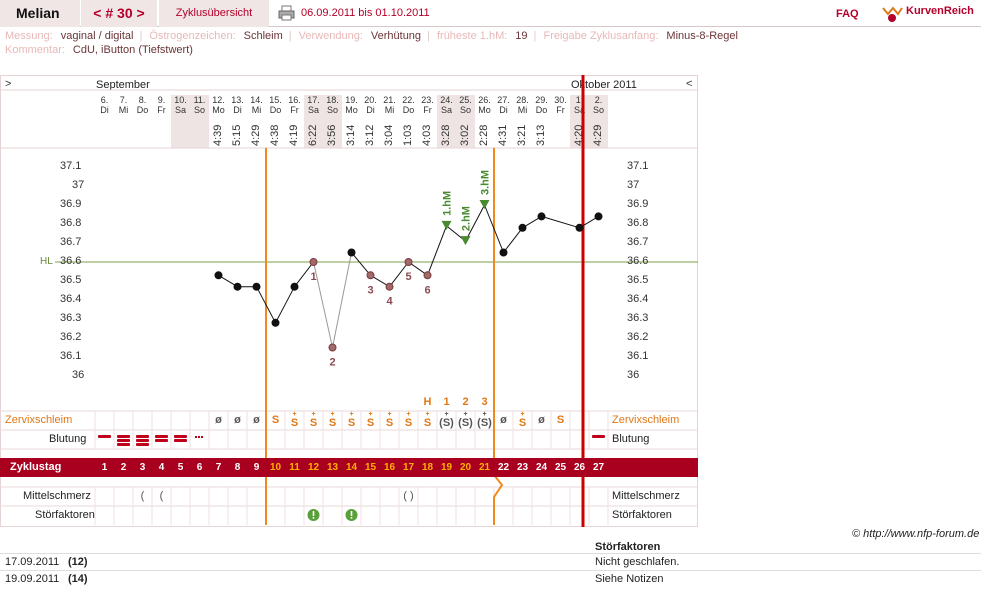 The width and height of the screenshot is (981, 605). What do you see at coordinates (847, 14) in the screenshot?
I see `faq-link: FAQ` at bounding box center [847, 14].